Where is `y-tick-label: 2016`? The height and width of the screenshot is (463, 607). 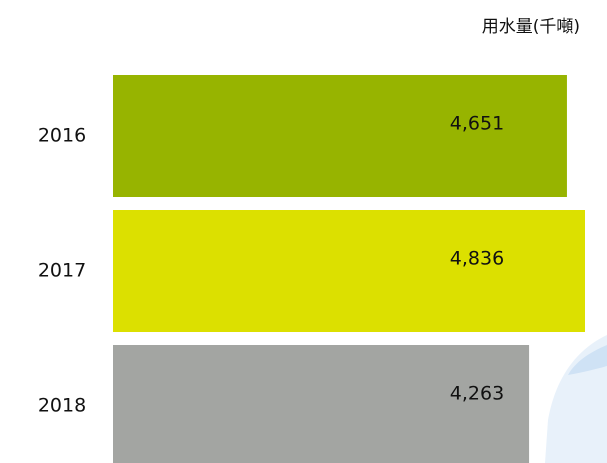
y-tick-label: 2016 is located at coordinates (62, 136).